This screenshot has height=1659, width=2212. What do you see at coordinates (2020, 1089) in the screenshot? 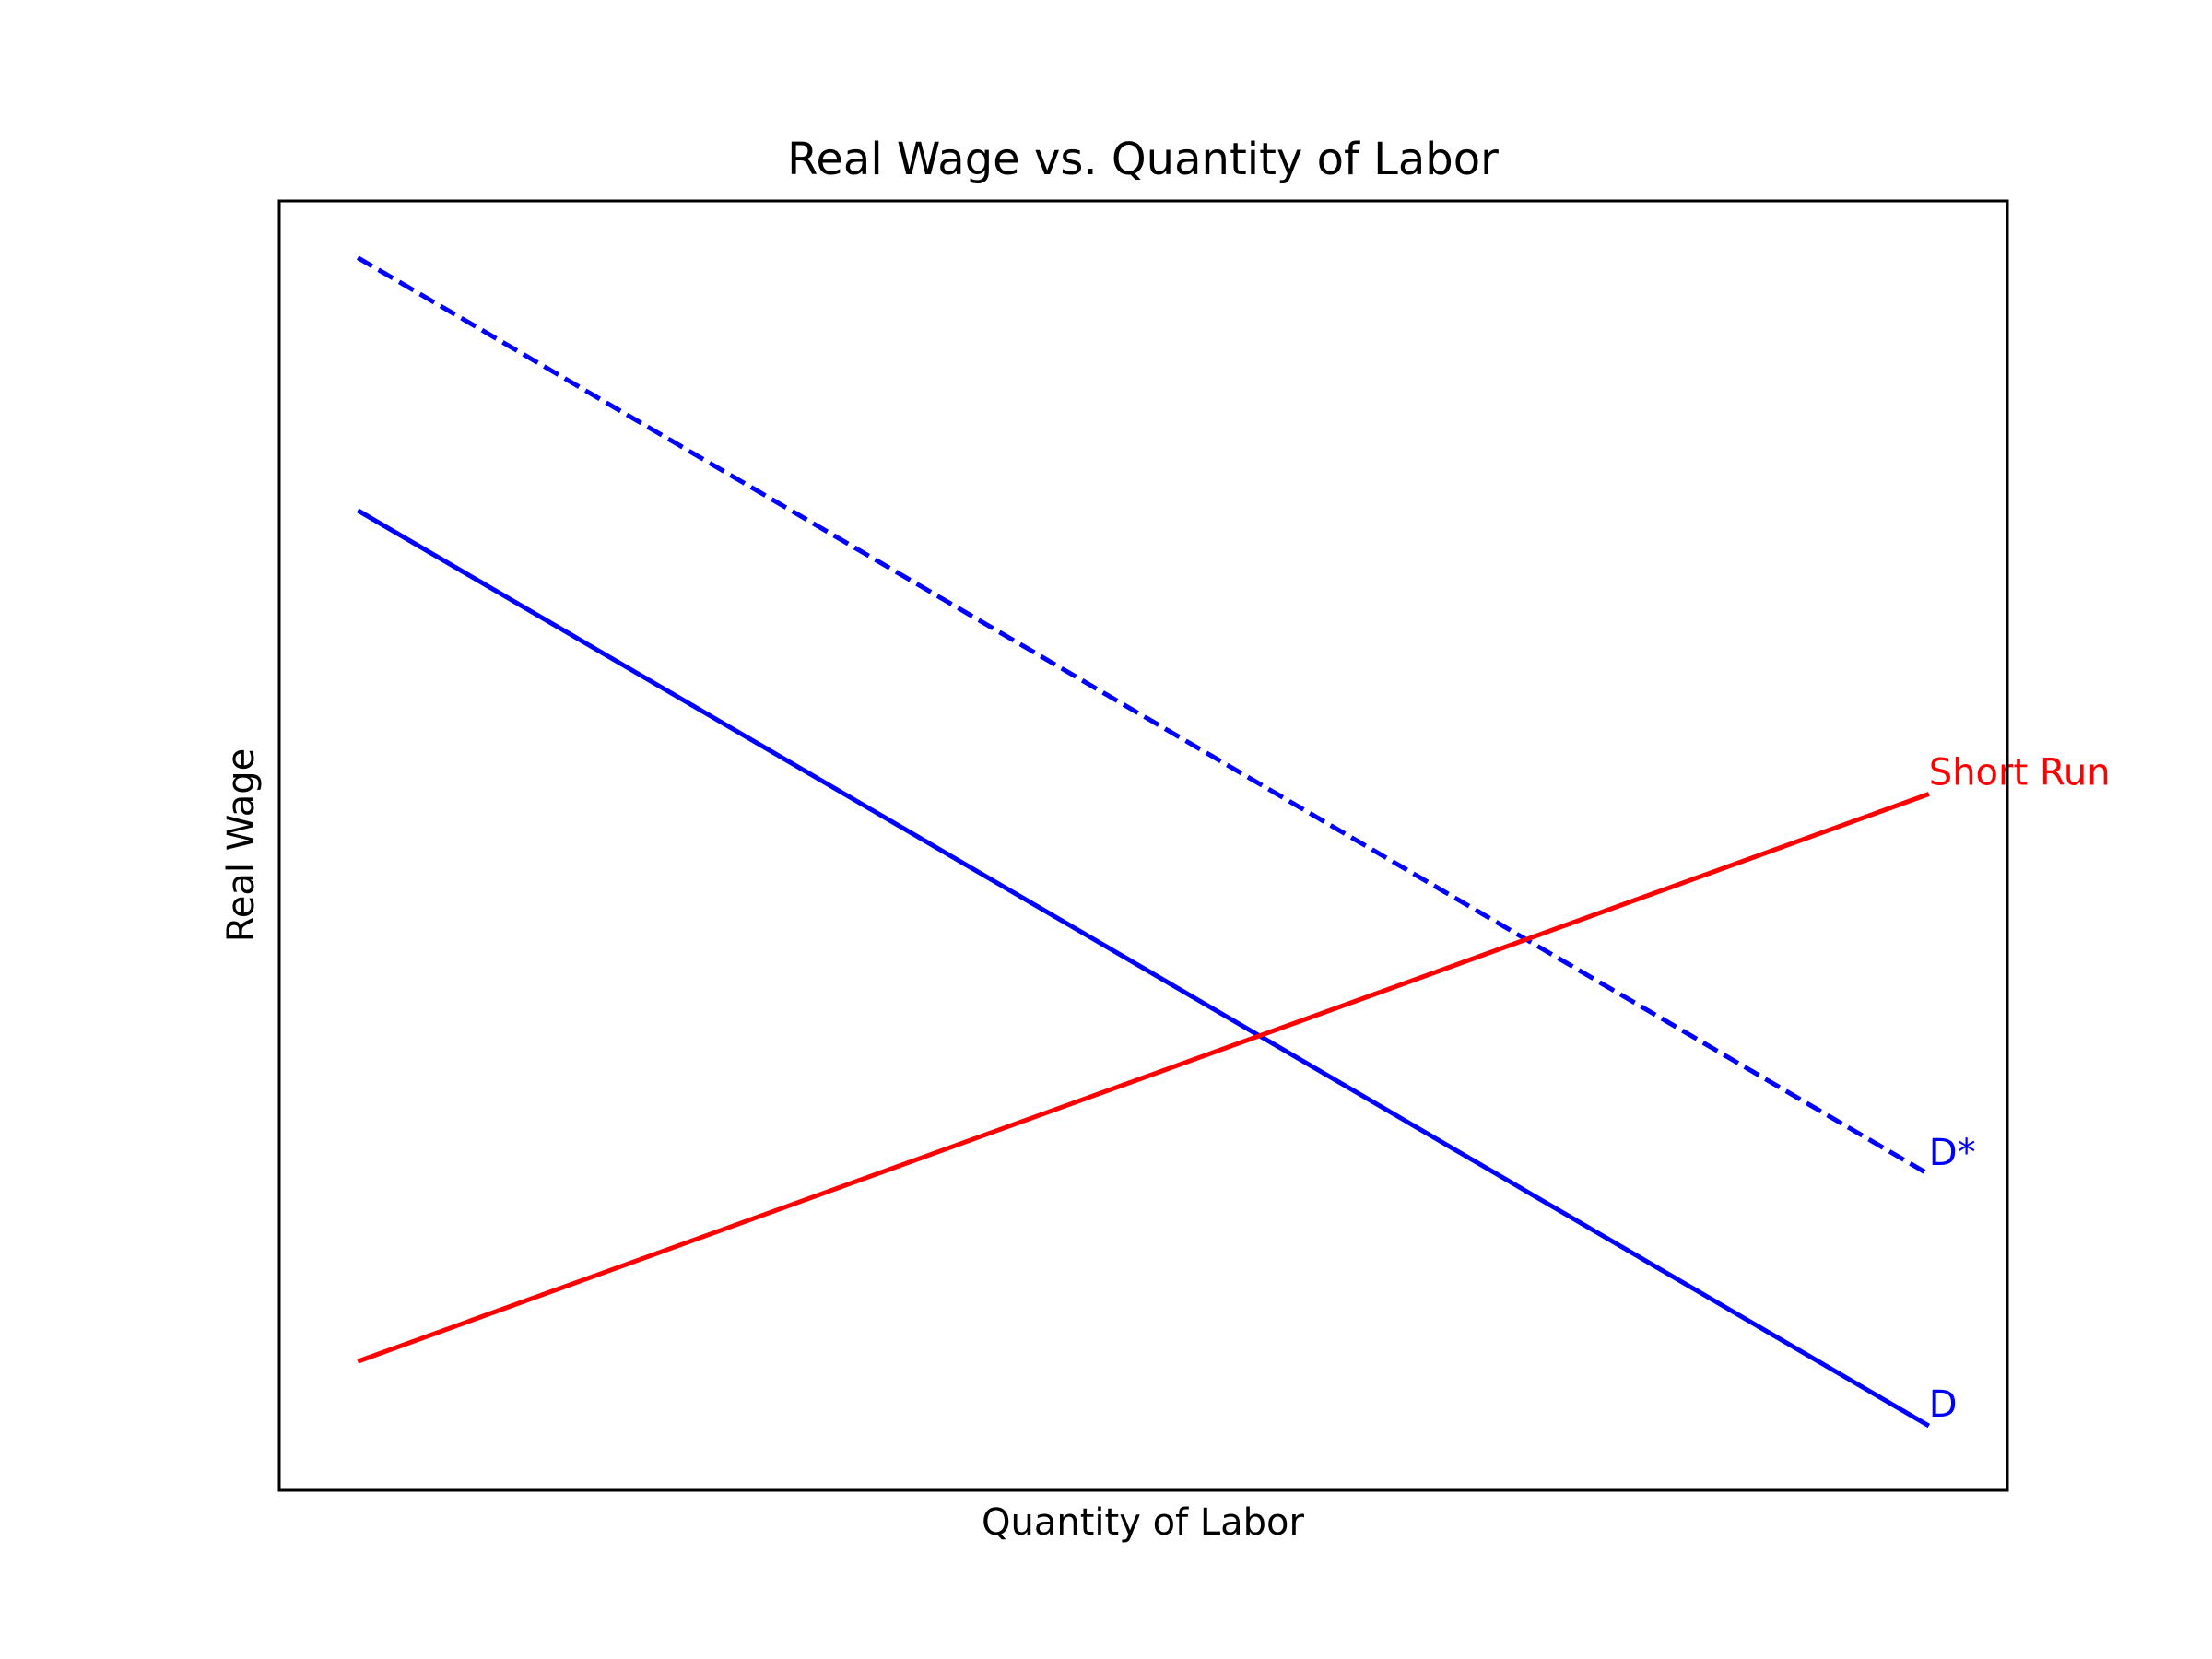
I see `curve-label-layer: D D* Short Run` at bounding box center [2020, 1089].